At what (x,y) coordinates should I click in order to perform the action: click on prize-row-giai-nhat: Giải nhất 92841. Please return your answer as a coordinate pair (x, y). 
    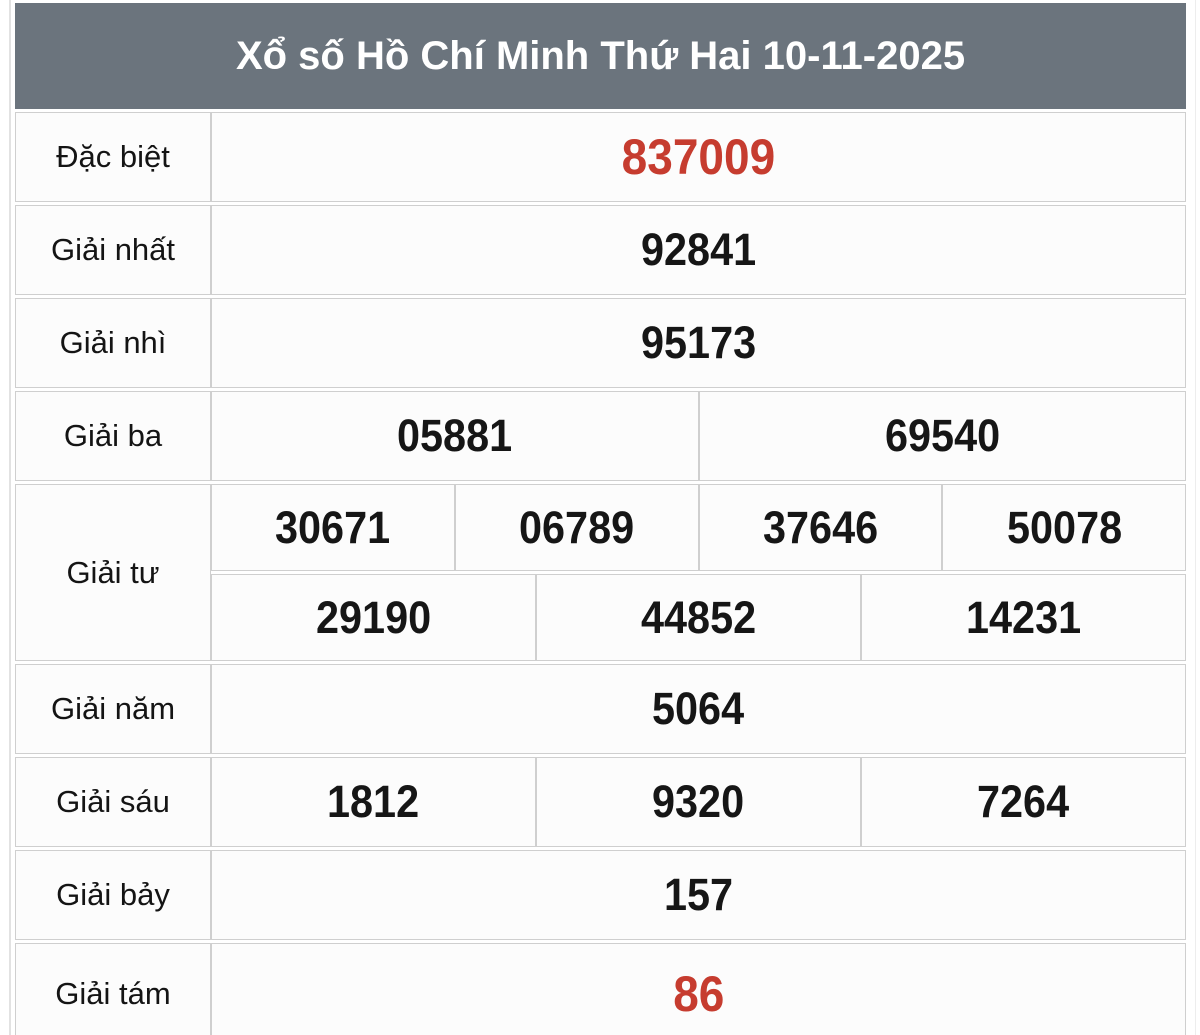
    Looking at the image, I should click on (600, 250).